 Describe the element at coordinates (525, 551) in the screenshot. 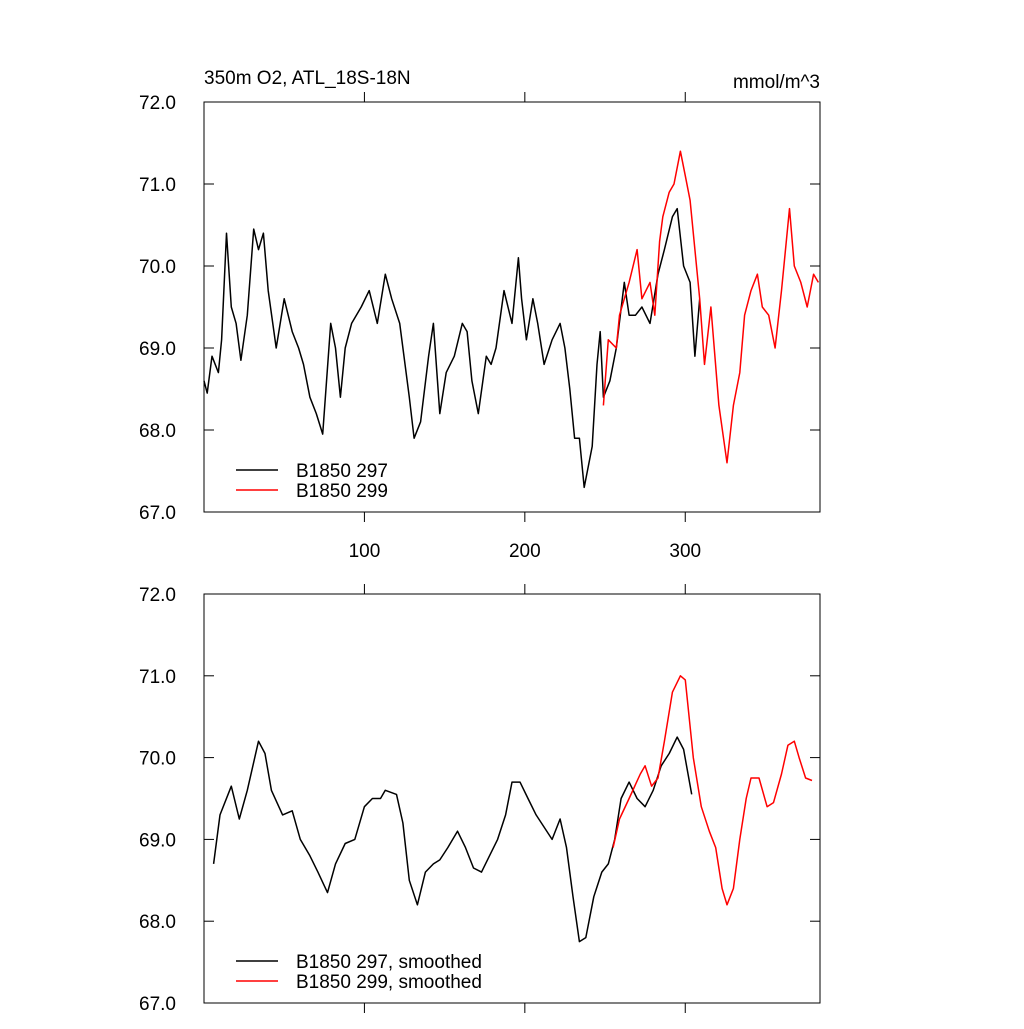

I see `x-tick-label: 200` at that location.